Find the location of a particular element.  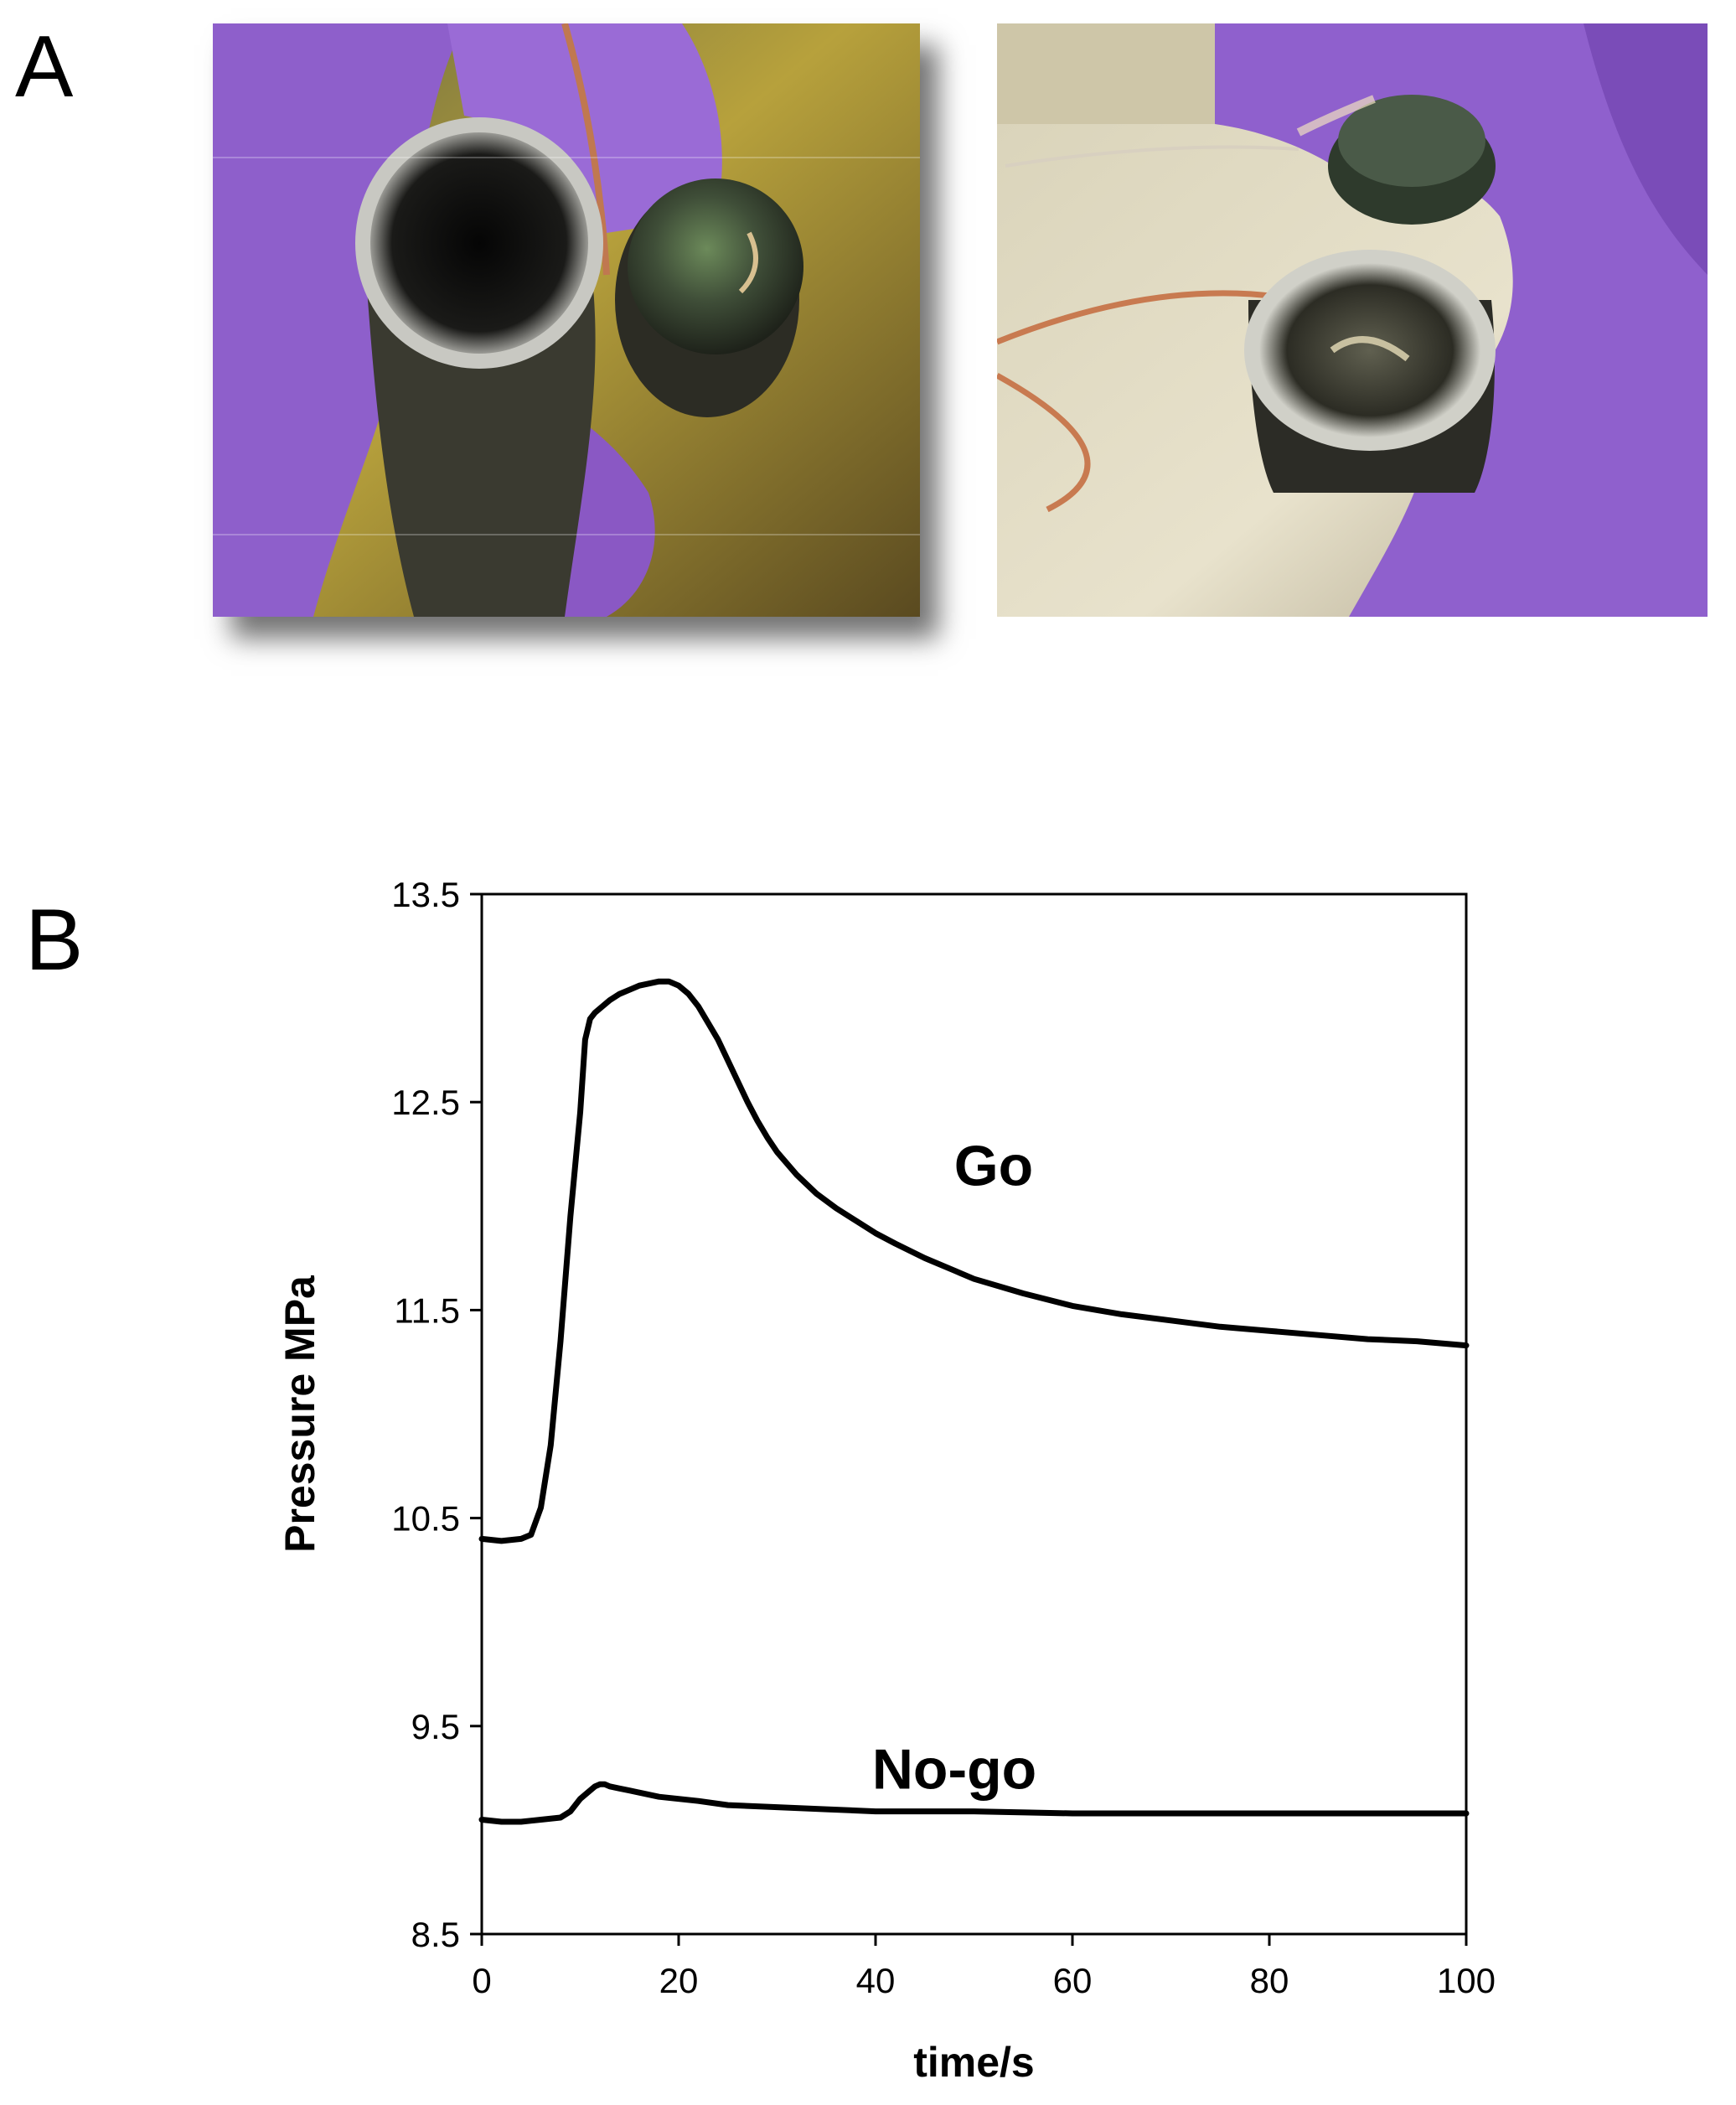

x-tick-label: 100 is located at coordinates (1466, 1980).